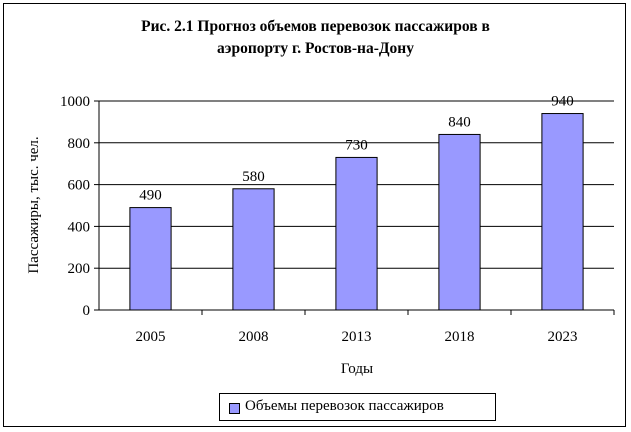 The width and height of the screenshot is (631, 432). I want to click on y-tick-label: 600, so click(79, 186).